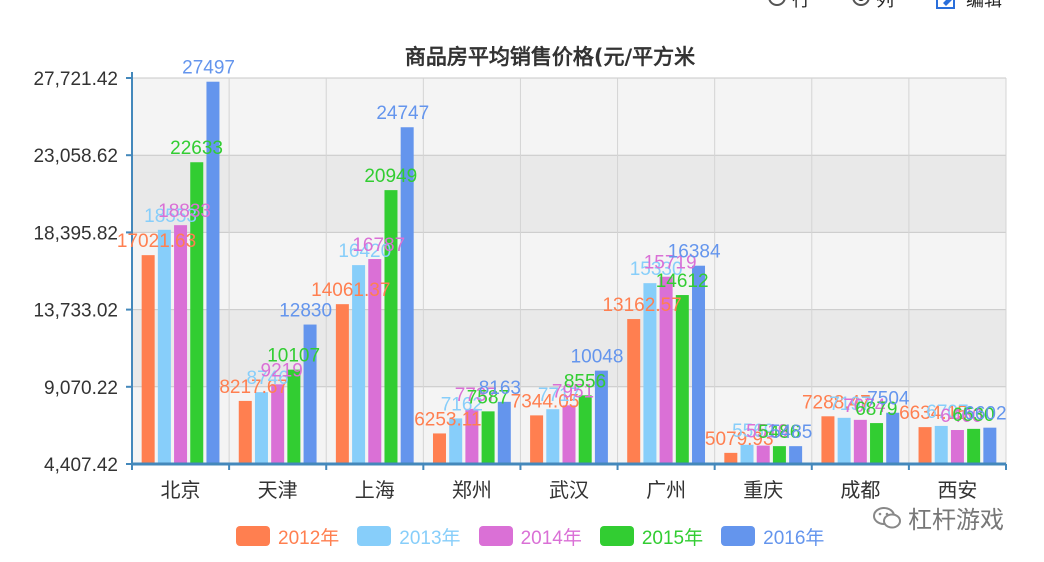  I want to click on legend-item: 2014年, so click(530, 536).